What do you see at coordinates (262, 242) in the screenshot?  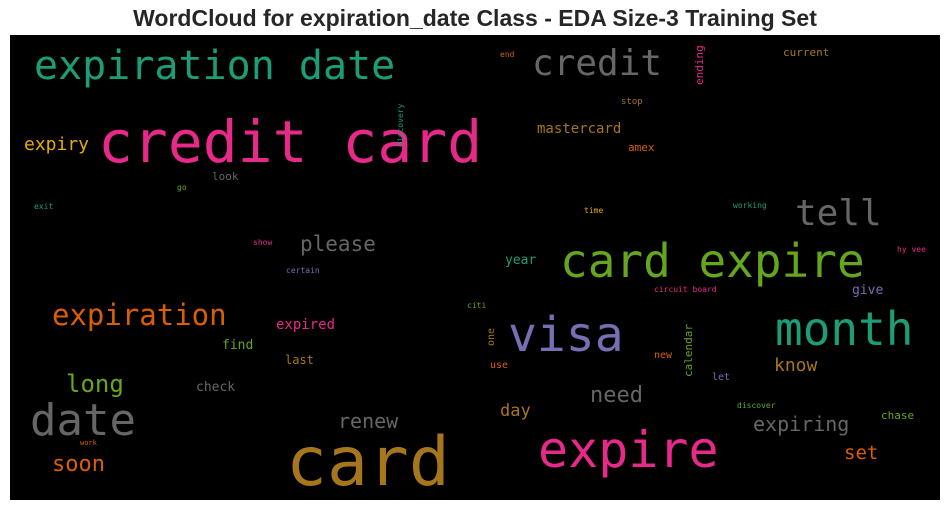 I see `word-show: show` at bounding box center [262, 242].